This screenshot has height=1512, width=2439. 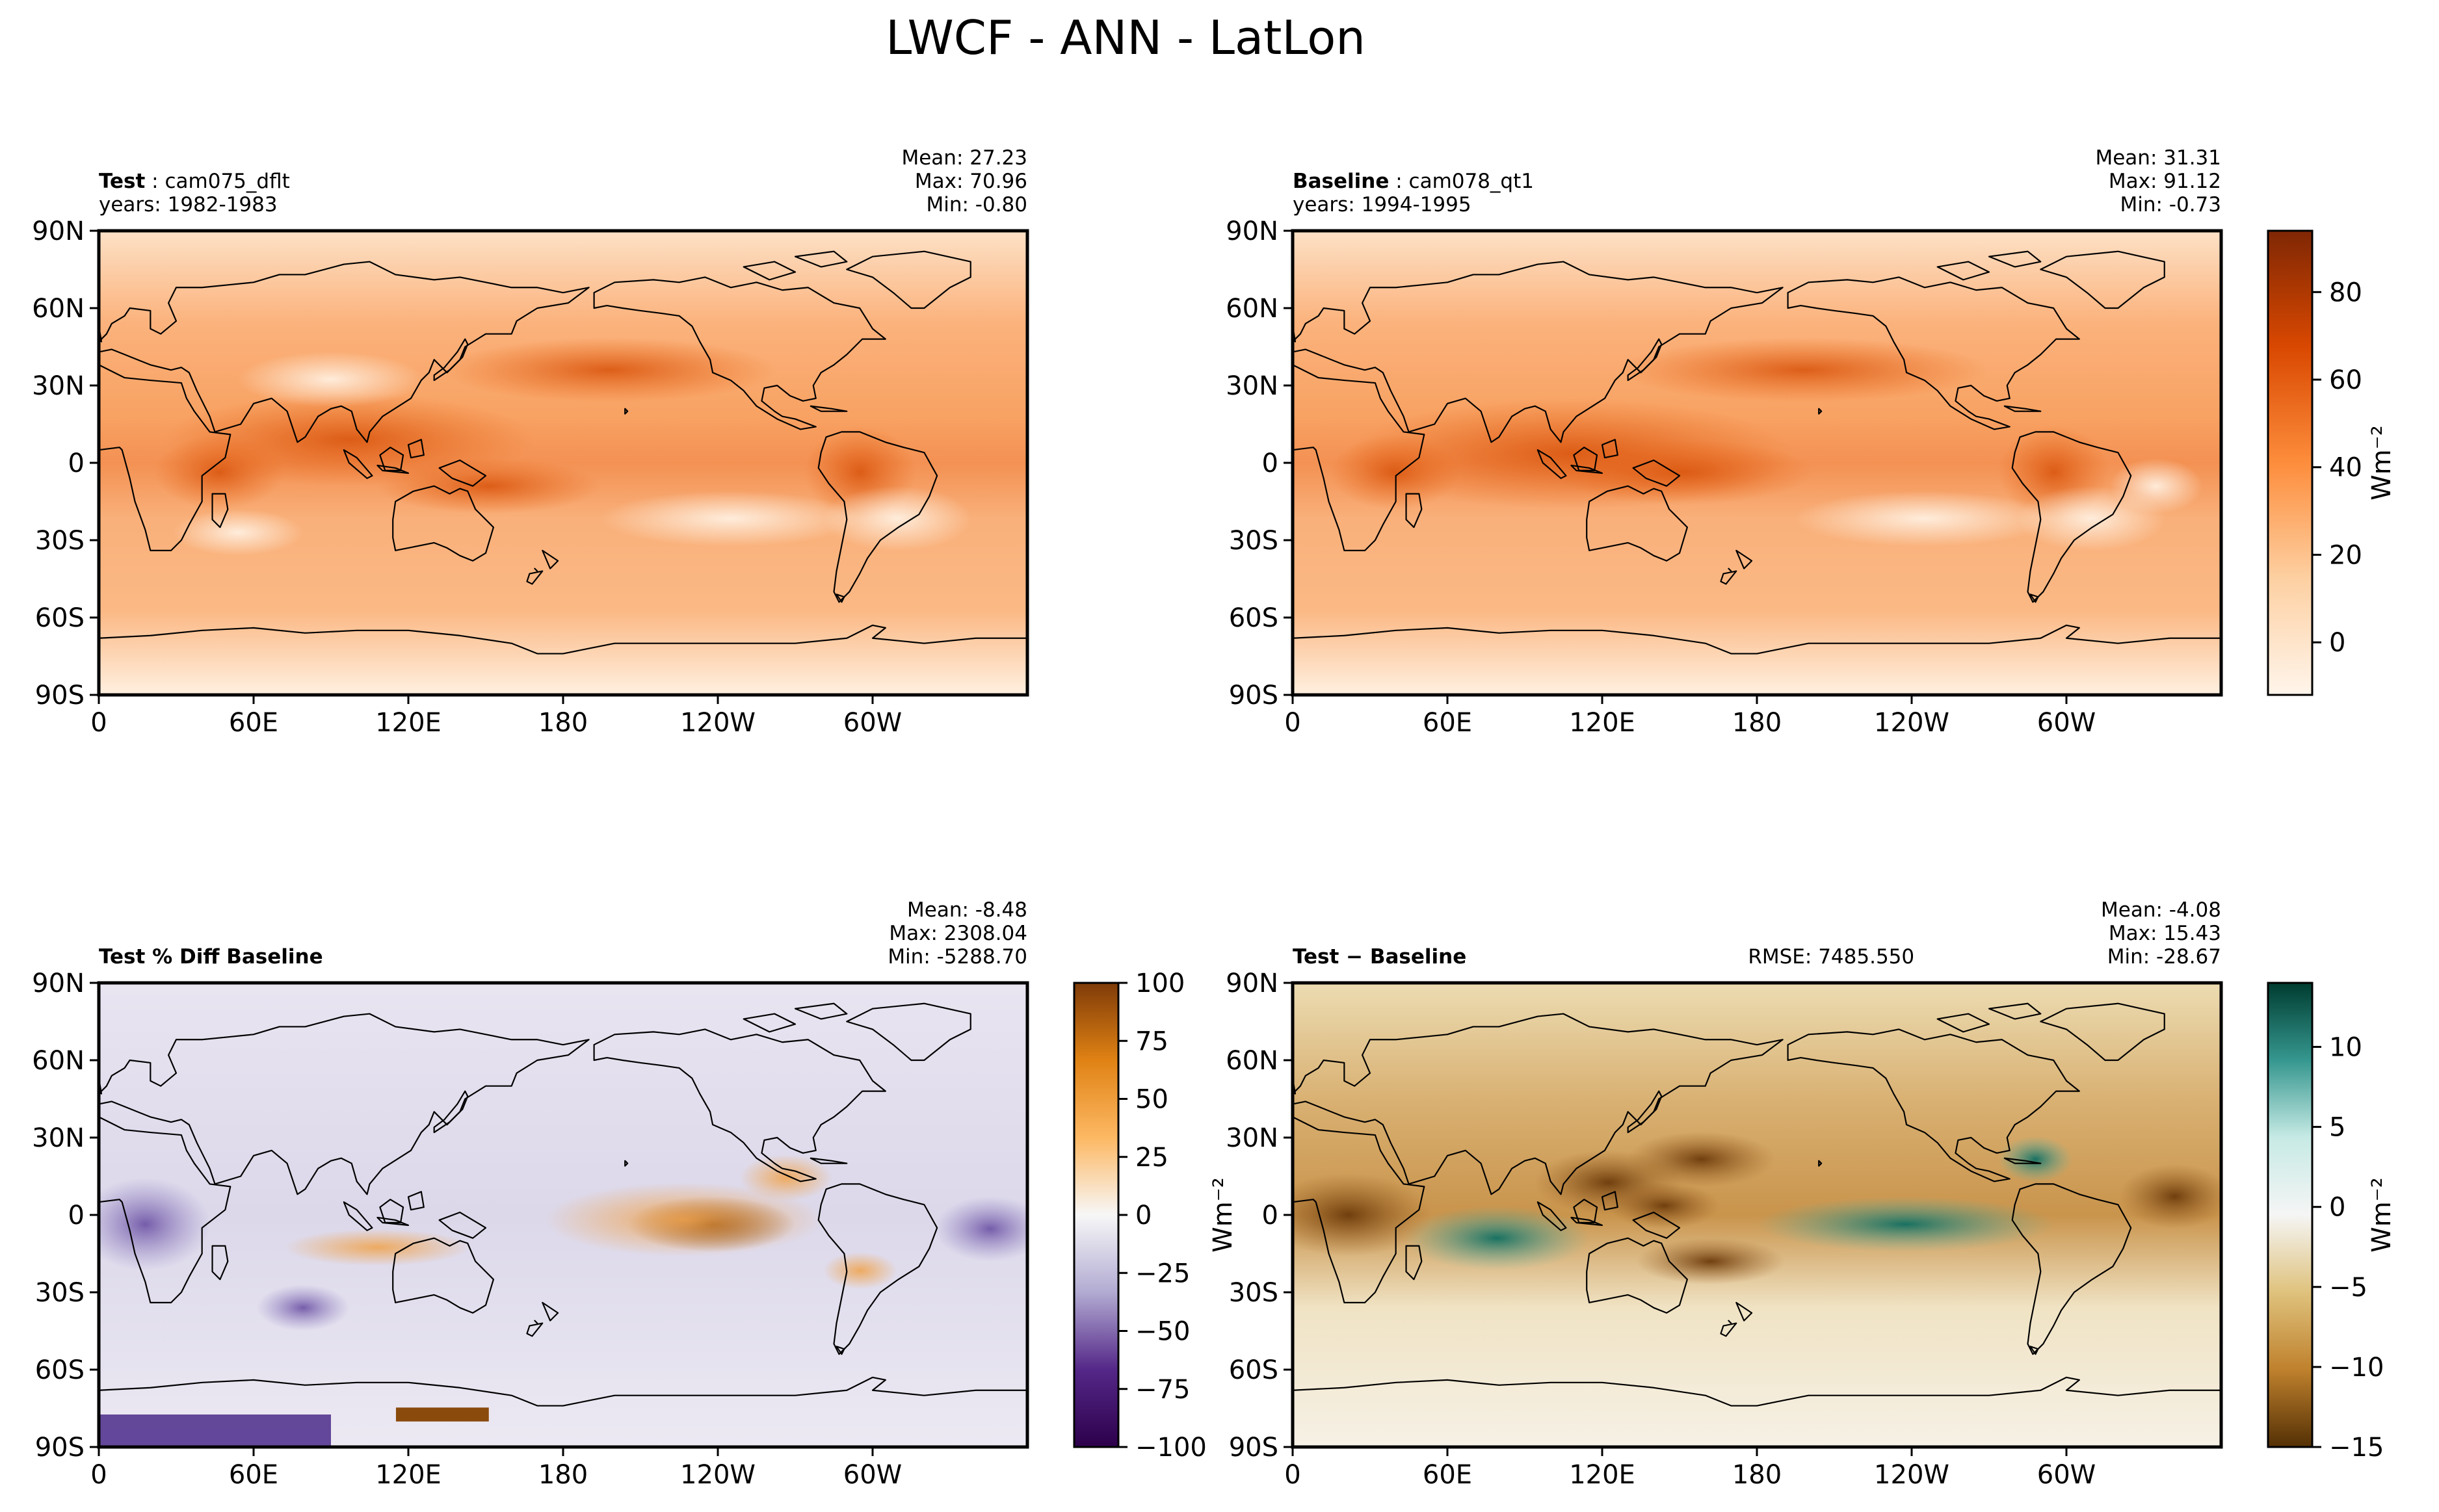 What do you see at coordinates (1125, 37) in the screenshot?
I see `figure-title: LWCF - ANN - LatLon` at bounding box center [1125, 37].